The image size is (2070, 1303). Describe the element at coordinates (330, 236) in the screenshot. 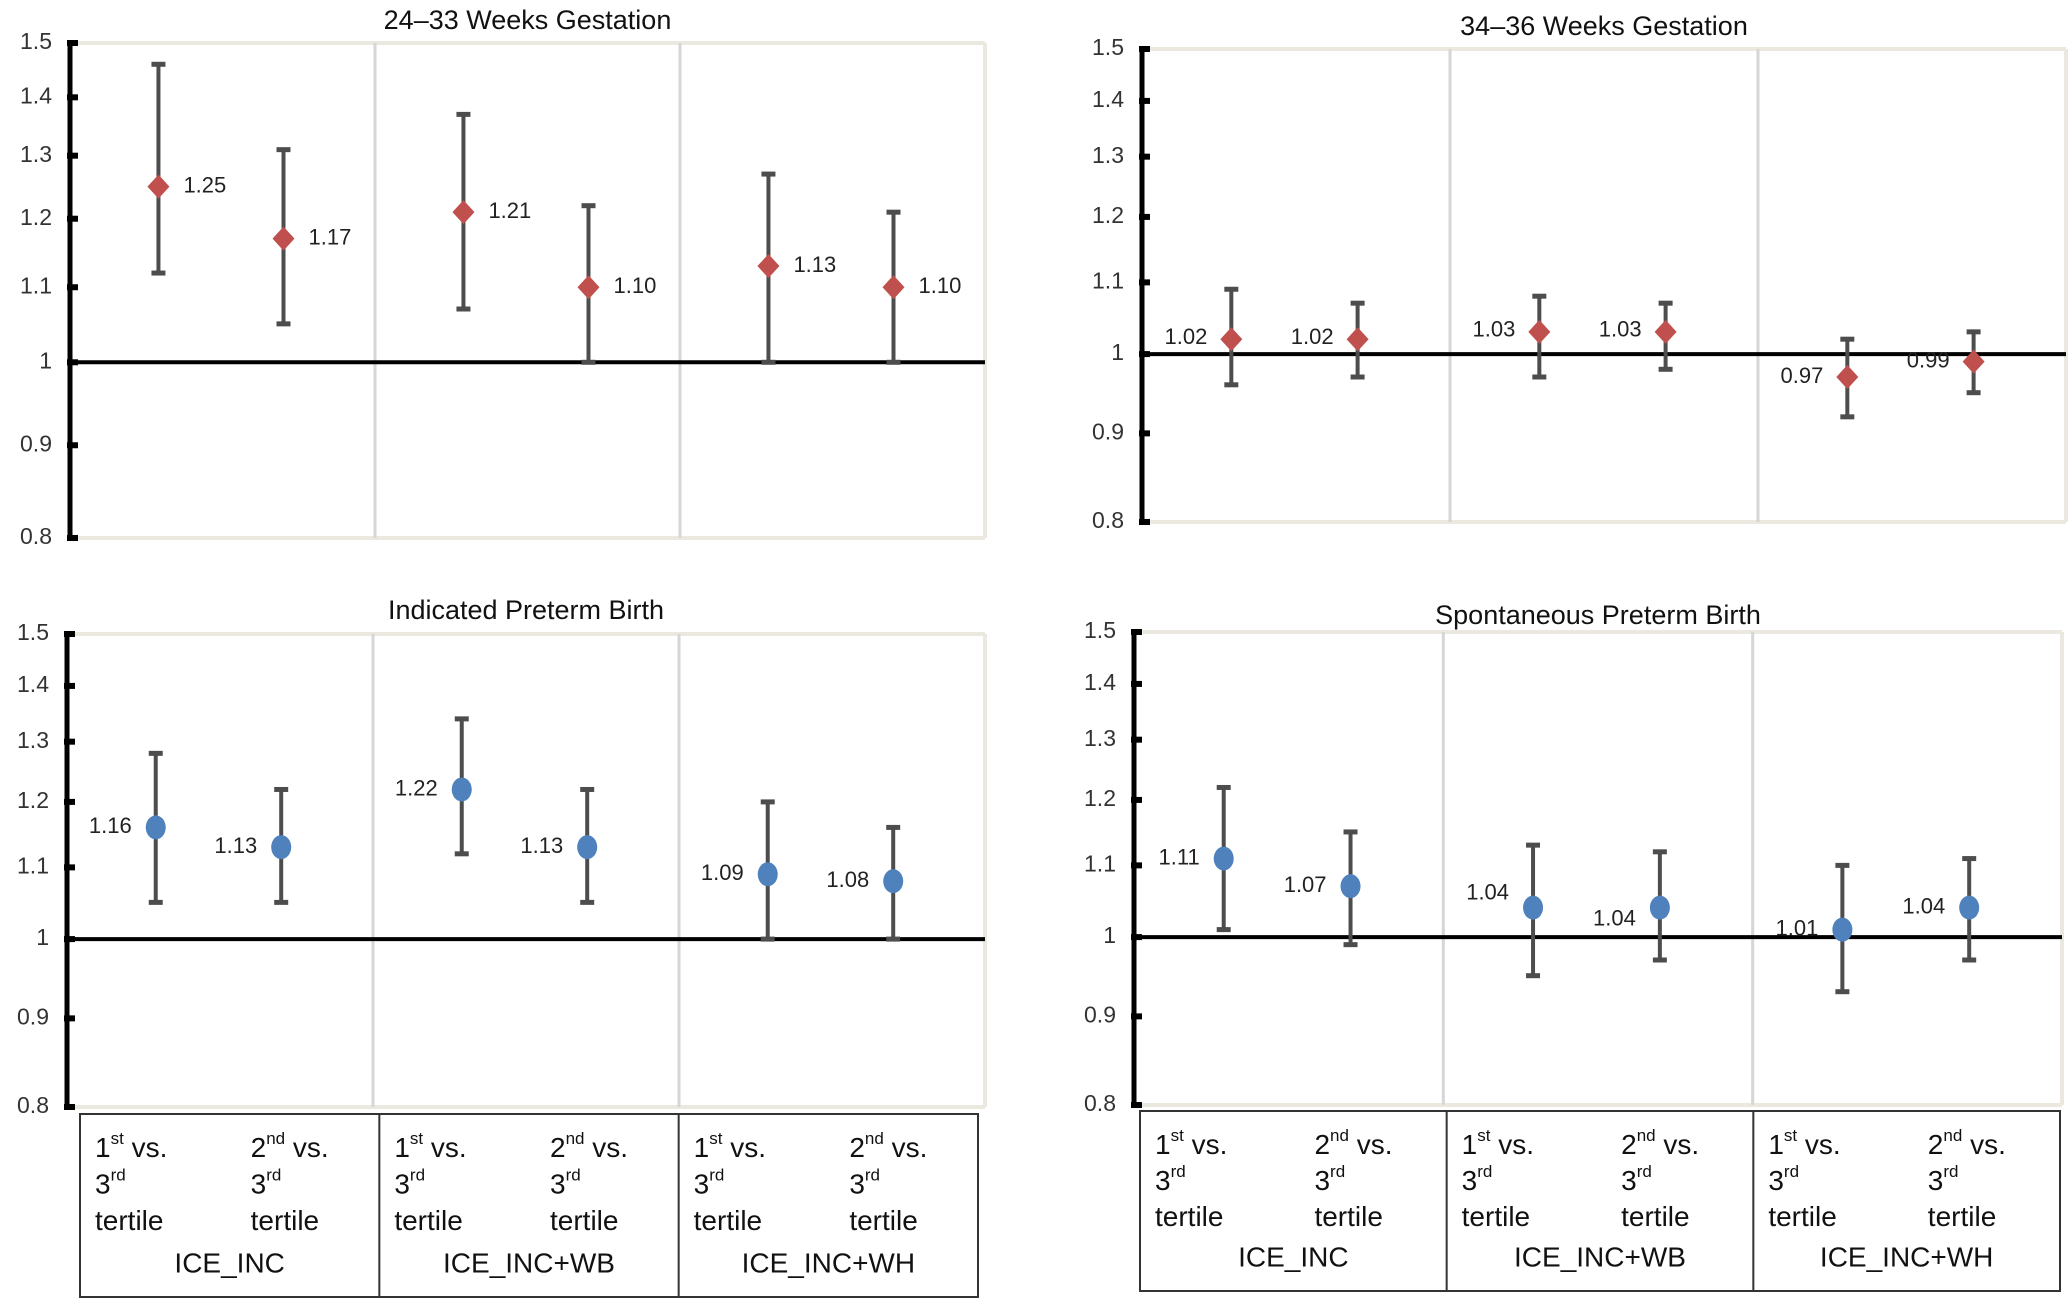

I see `data-label: 1.17` at that location.